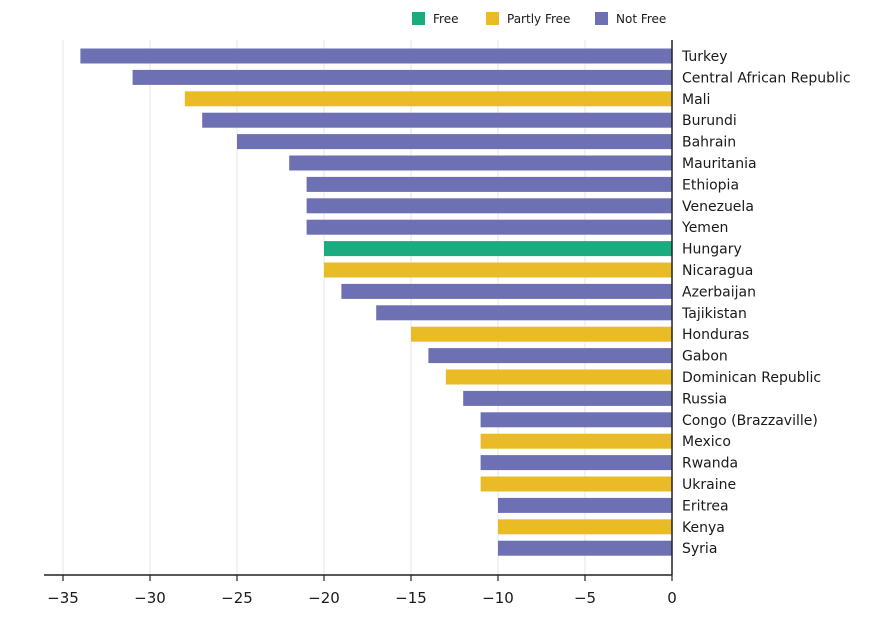 The image size is (887, 623). I want to click on country-label-syria: Syria, so click(699, 549).